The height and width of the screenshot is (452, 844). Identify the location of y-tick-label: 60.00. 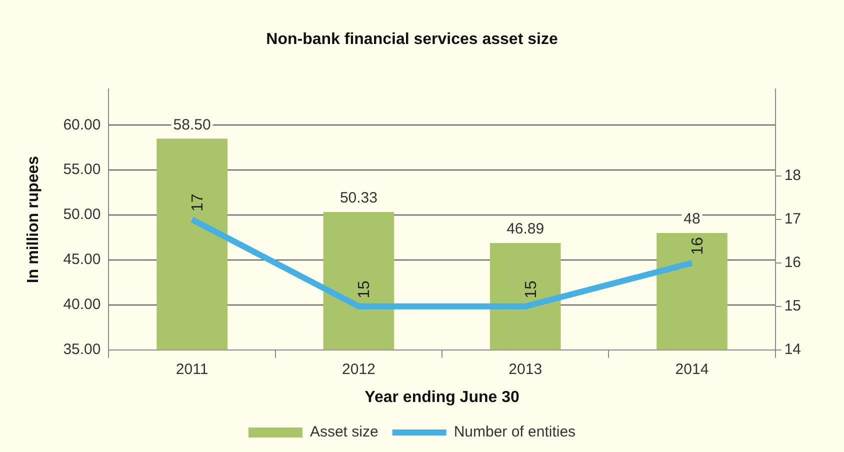
(82, 125).